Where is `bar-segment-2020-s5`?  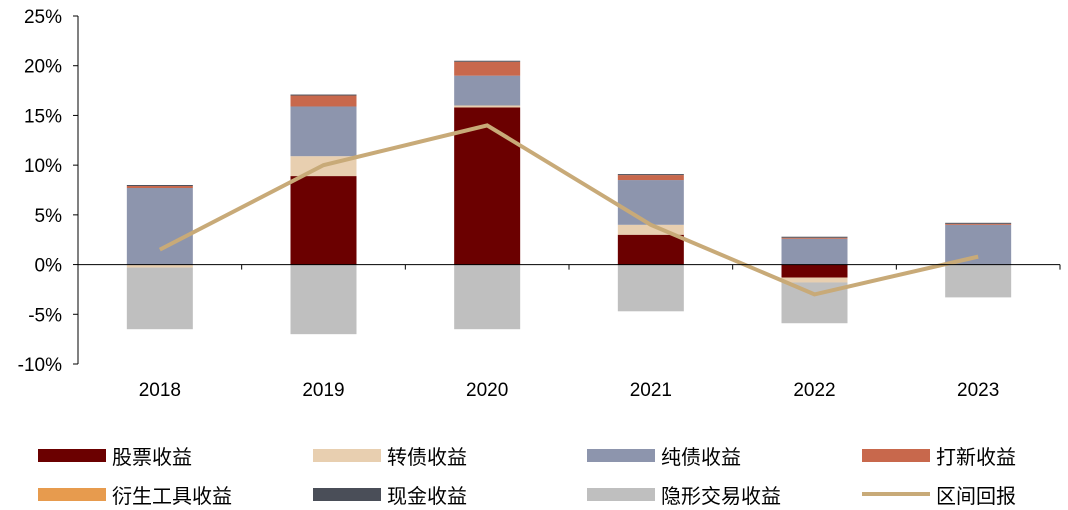 bar-segment-2020-s5 is located at coordinates (487, 61).